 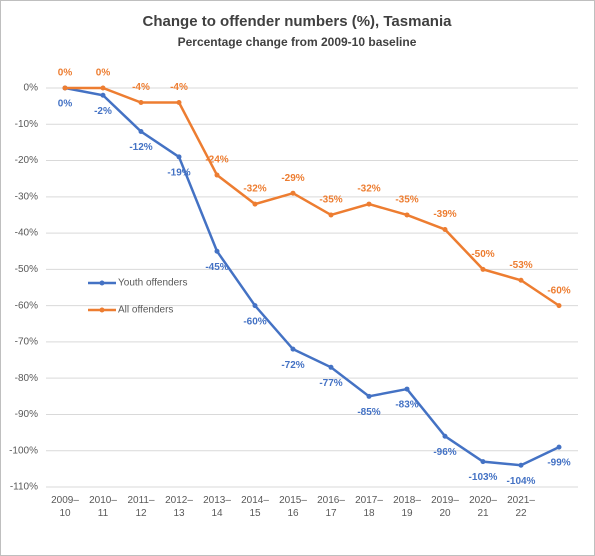 I want to click on x-tick-label: 2013– 14, so click(x=217, y=507).